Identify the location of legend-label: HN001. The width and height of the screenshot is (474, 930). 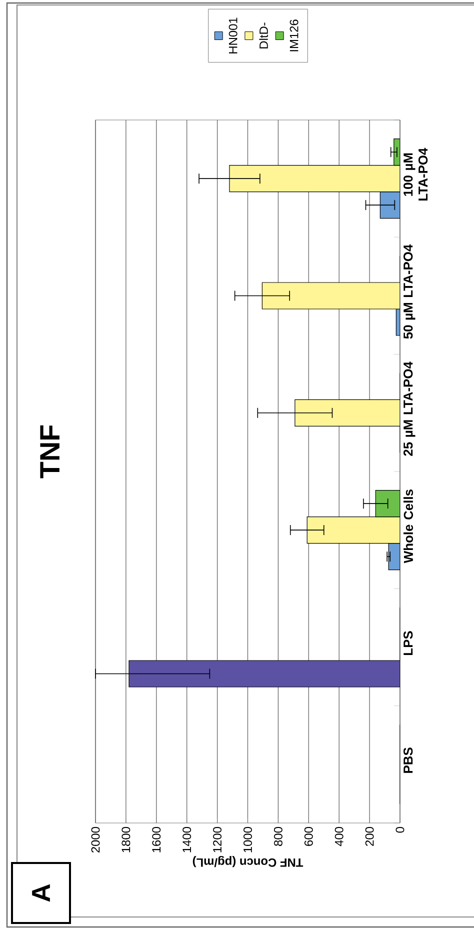
(233, 36).